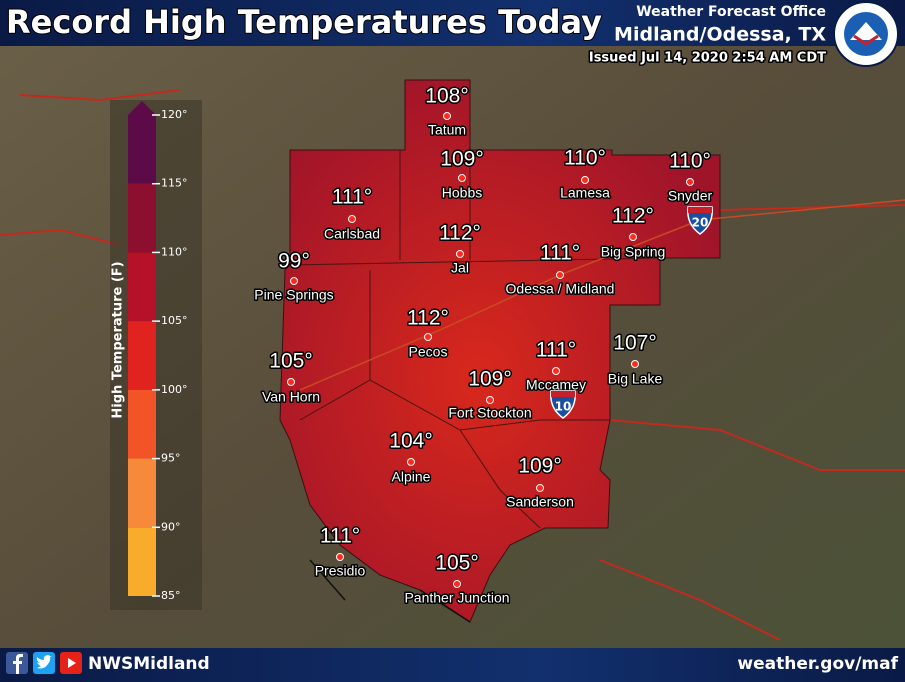 This screenshot has width=905, height=682. I want to click on legend-tick-label: 105°, so click(174, 320).